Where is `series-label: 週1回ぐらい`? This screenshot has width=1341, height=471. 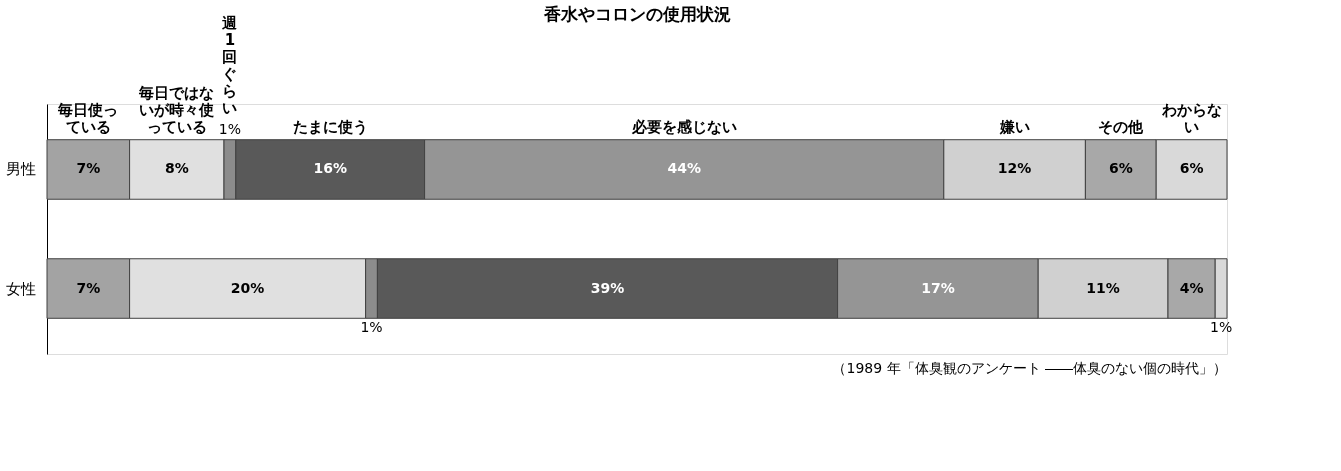 series-label: 週1回ぐらい is located at coordinates (230, 65).